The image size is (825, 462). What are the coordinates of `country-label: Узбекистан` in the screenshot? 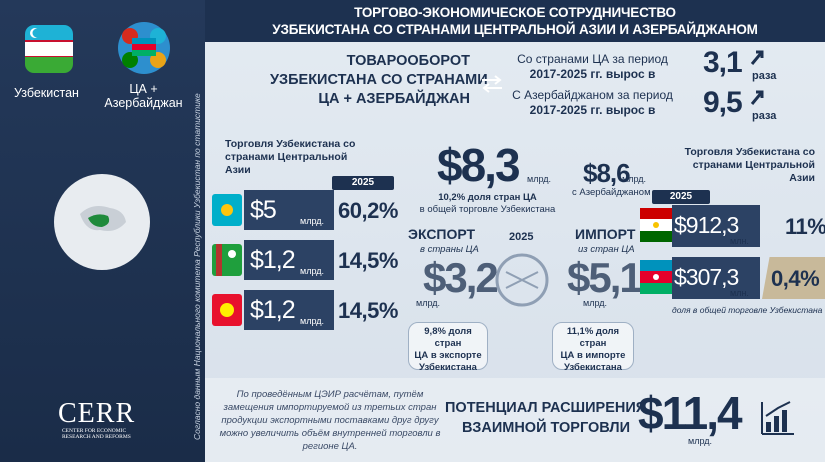 It's located at (46, 93).